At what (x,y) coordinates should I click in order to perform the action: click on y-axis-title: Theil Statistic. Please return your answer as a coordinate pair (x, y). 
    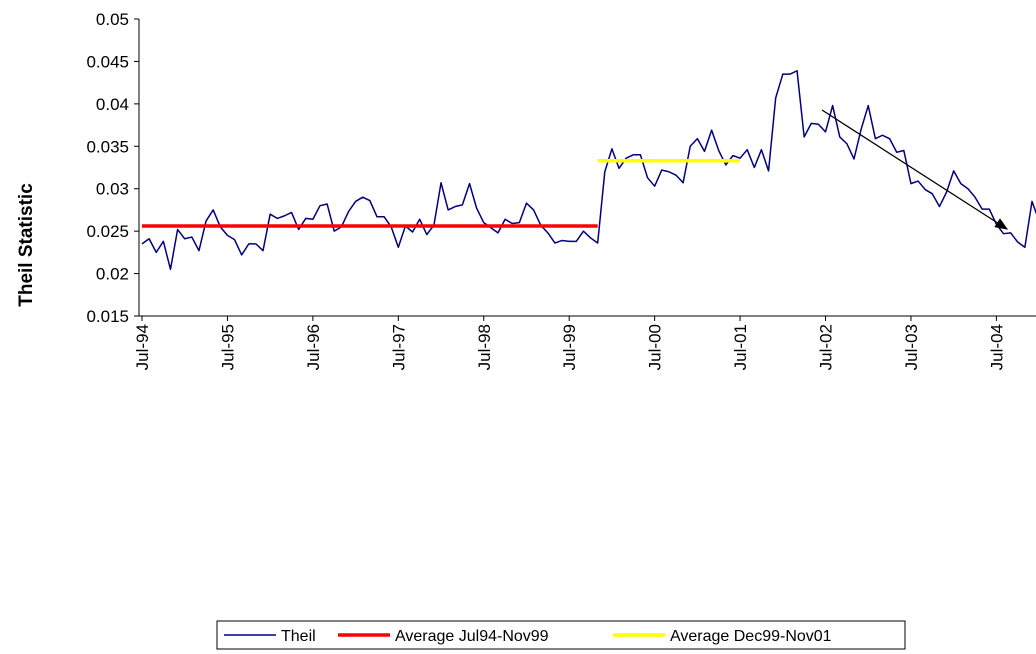
    Looking at the image, I should click on (26, 245).